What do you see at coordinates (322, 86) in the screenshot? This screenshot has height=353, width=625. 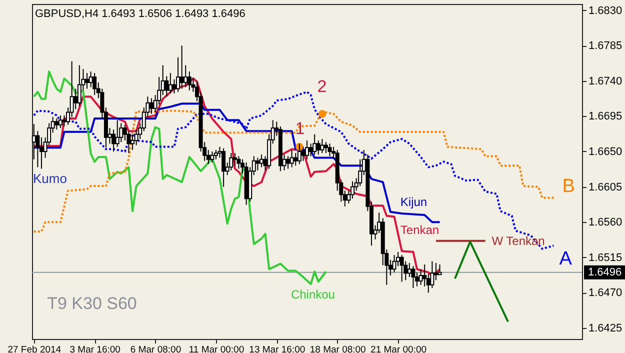 I see `annotation: 2` at bounding box center [322, 86].